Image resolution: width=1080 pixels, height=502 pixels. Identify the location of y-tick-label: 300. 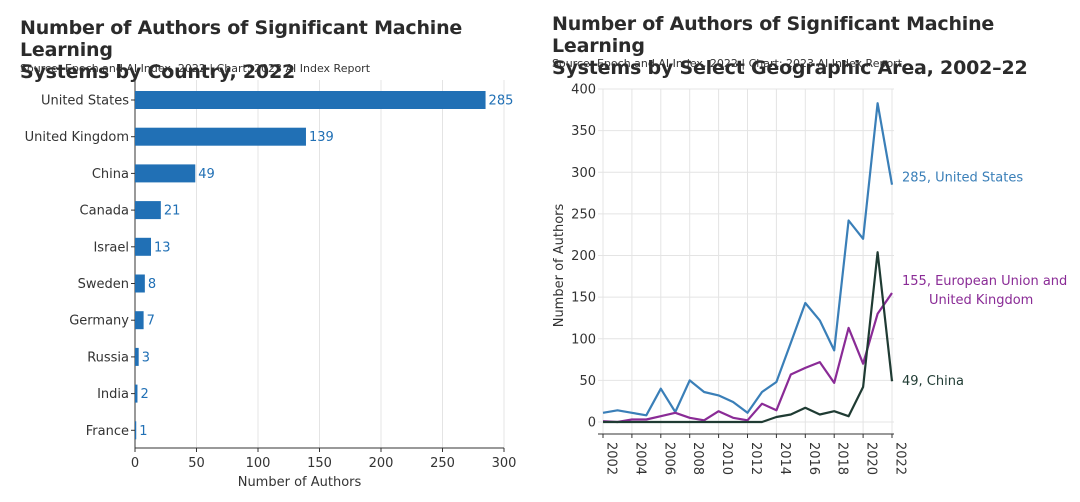
(583, 173).